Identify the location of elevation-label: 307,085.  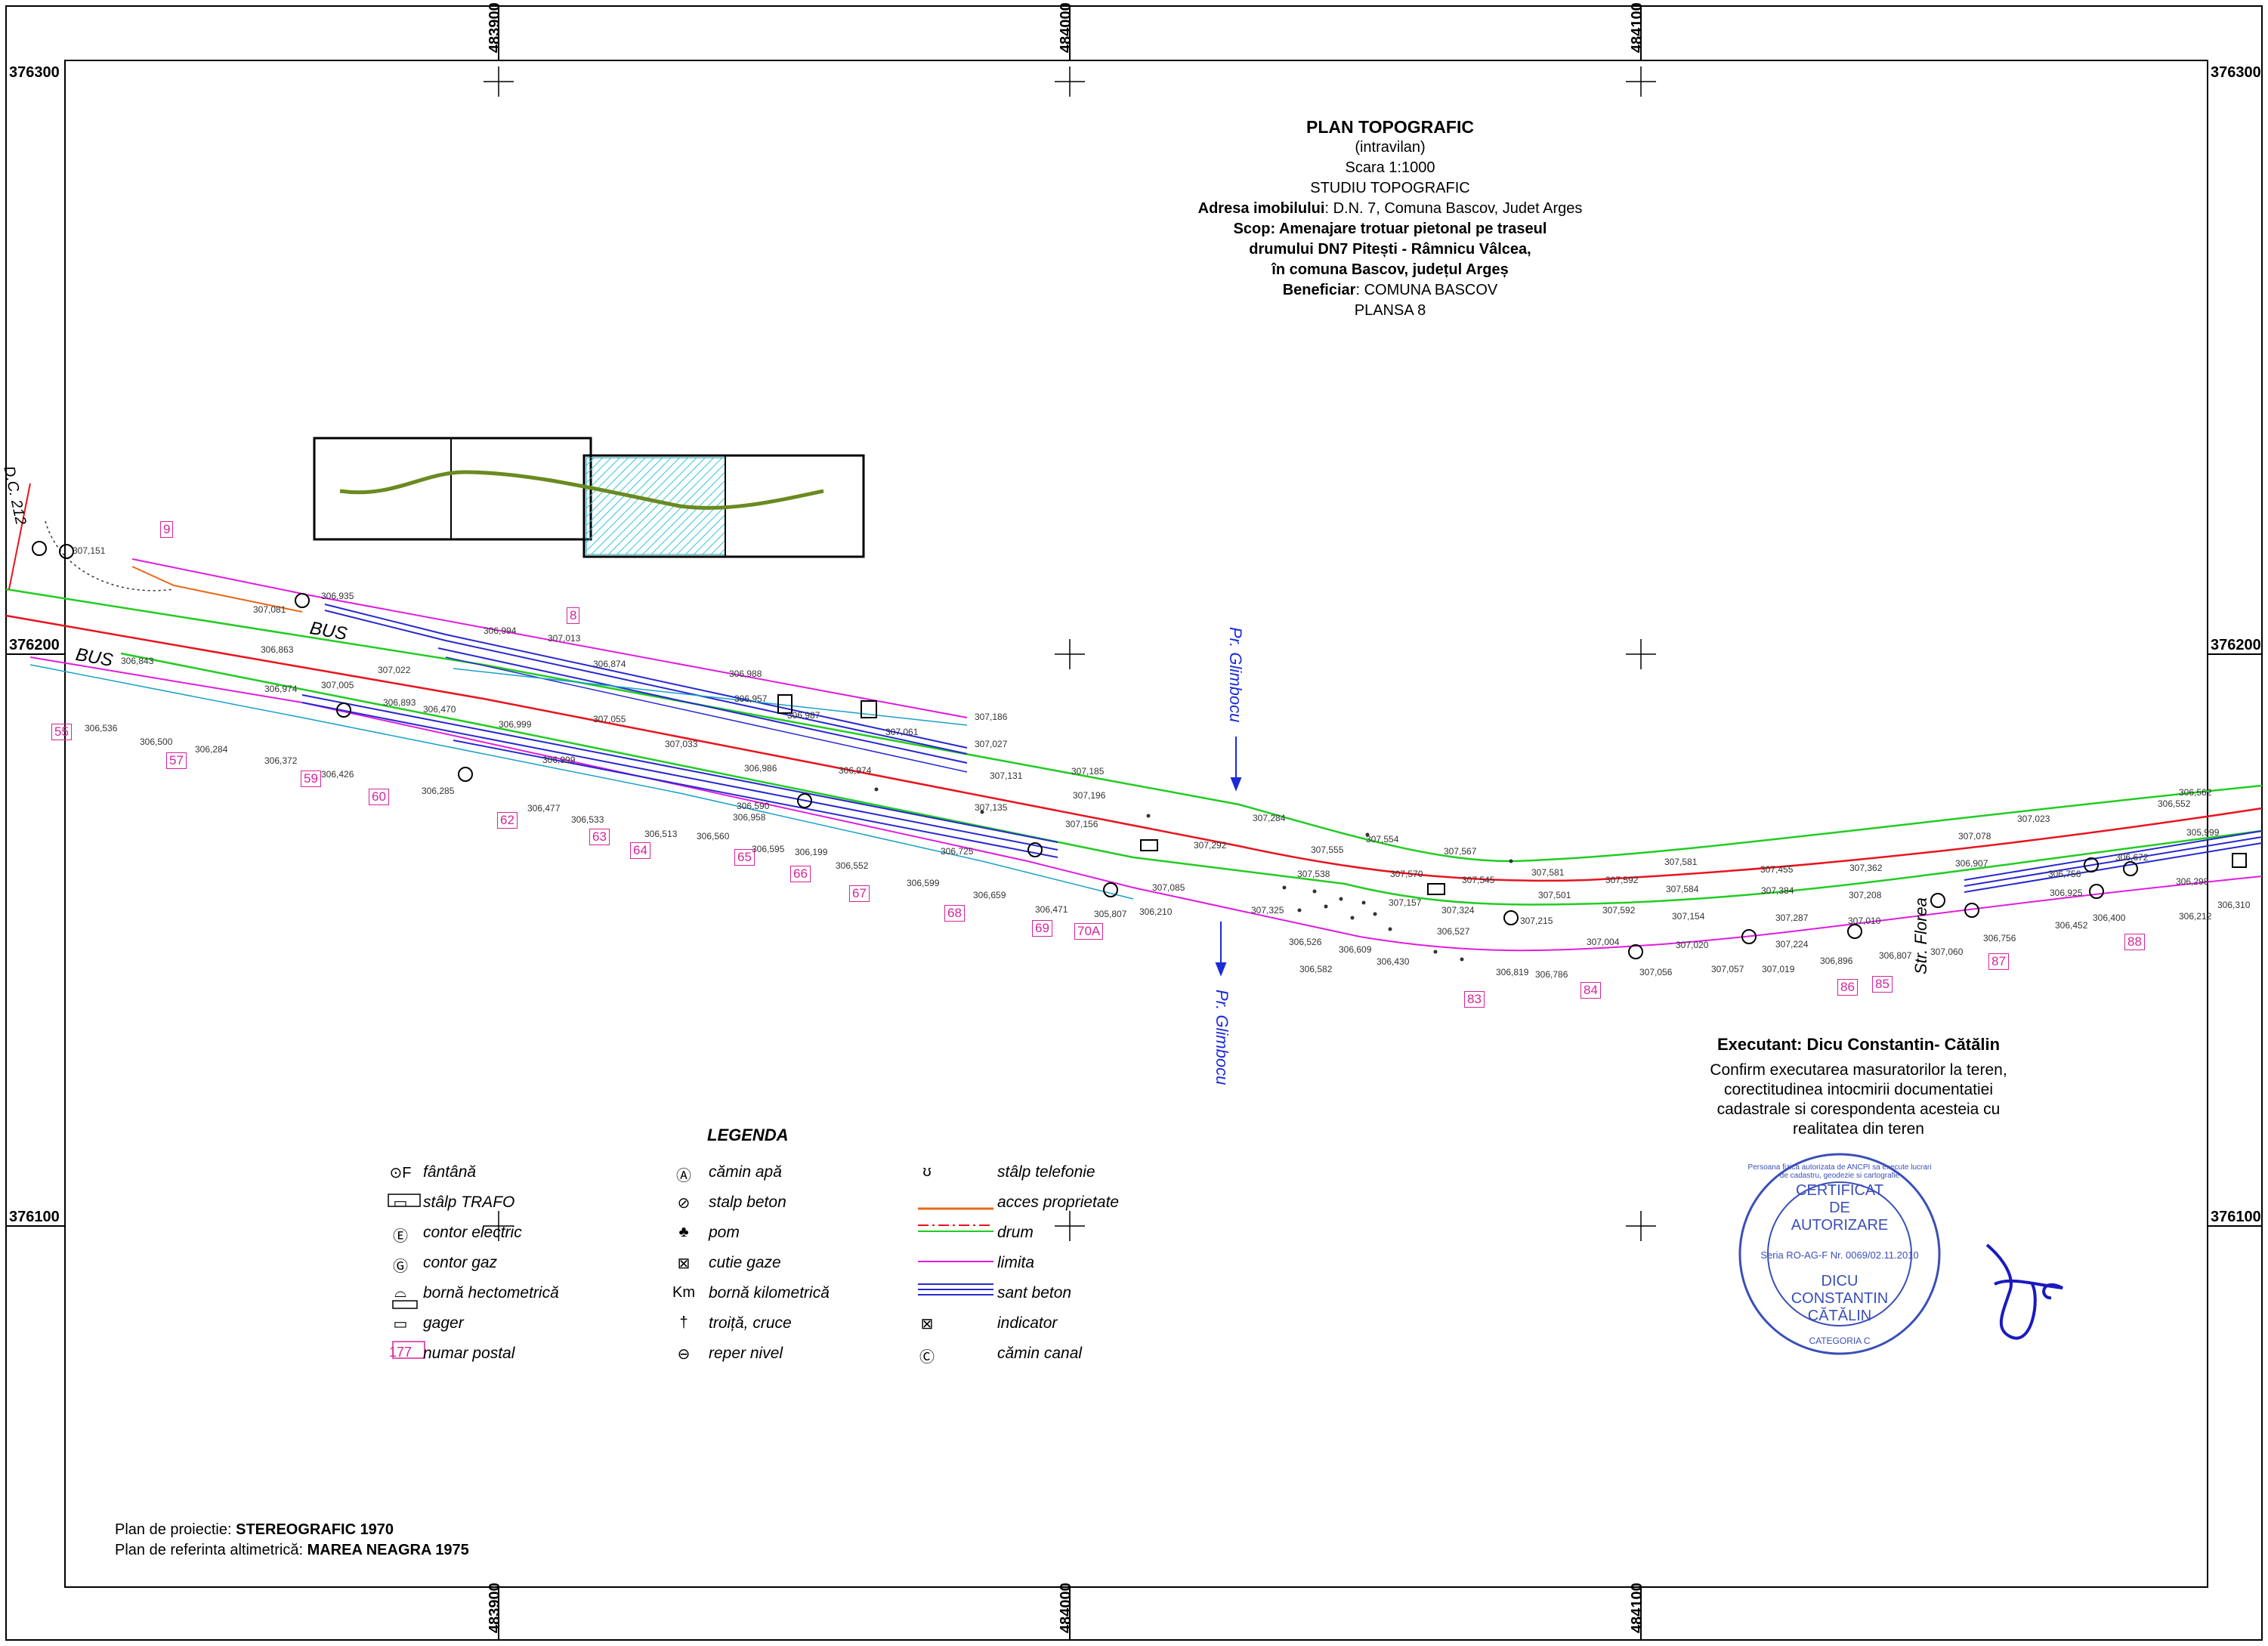
(1169, 887).